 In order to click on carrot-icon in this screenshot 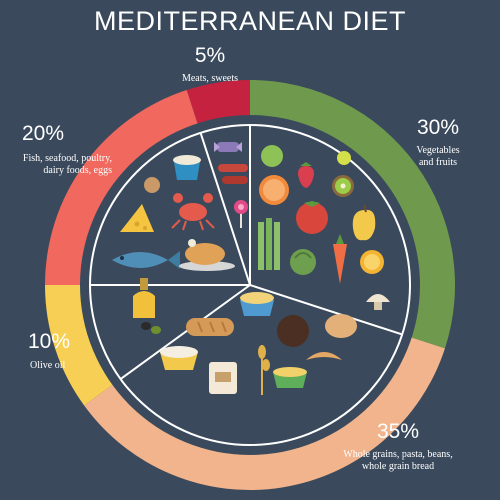, I will do `click(340, 259)`.